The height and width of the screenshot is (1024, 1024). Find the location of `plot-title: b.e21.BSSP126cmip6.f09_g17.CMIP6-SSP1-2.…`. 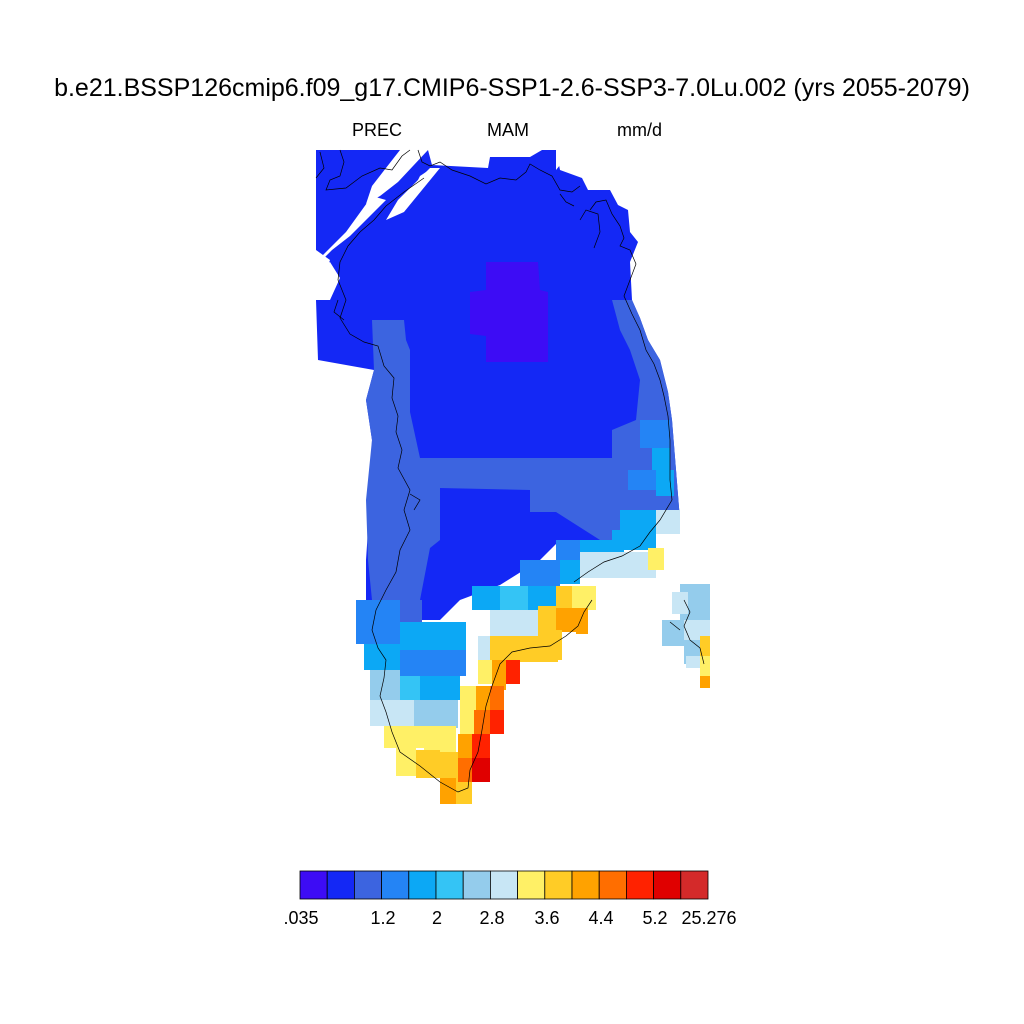

plot-title: b.e21.BSSP126cmip6.f09_g17.CMIP6-SSP1-2.… is located at coordinates (512, 88).